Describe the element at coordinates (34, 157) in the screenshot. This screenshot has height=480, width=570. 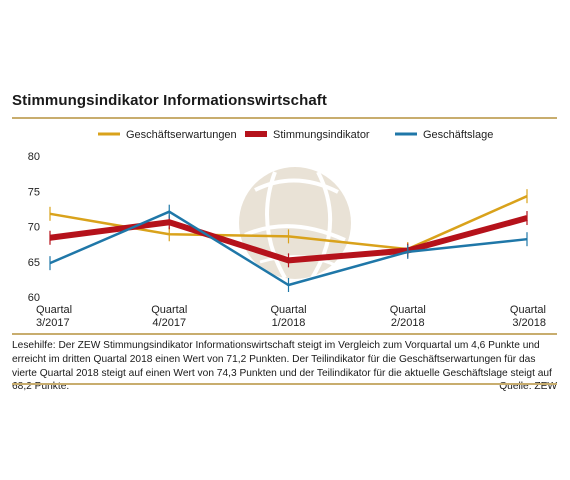
I see `y-tick-label: 80` at that location.